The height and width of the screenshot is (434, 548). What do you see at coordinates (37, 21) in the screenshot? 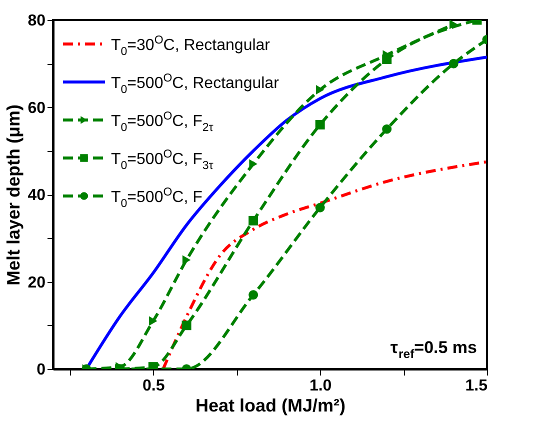
I see `y-tick-label: 80` at bounding box center [37, 21].